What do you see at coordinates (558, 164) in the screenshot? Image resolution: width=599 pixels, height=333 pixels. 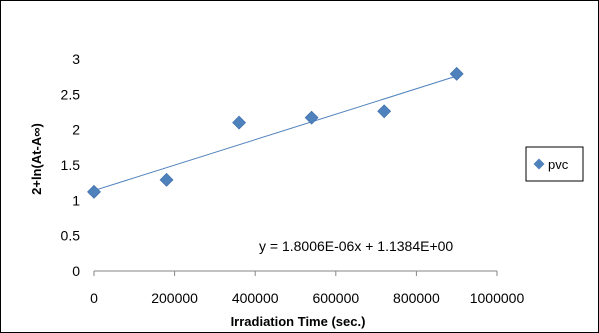 I see `legend-label-pvc: pvc` at bounding box center [558, 164].